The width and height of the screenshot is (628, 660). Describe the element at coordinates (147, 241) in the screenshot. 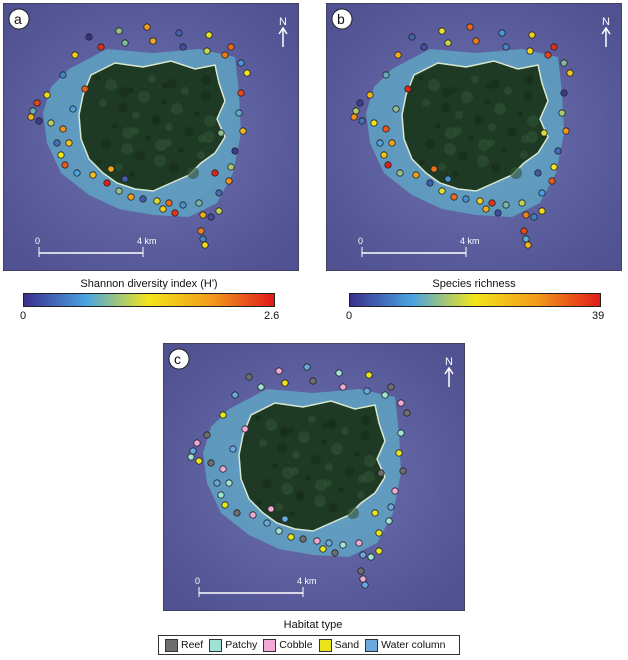

I see `scale-distance-label: 4 km` at that location.